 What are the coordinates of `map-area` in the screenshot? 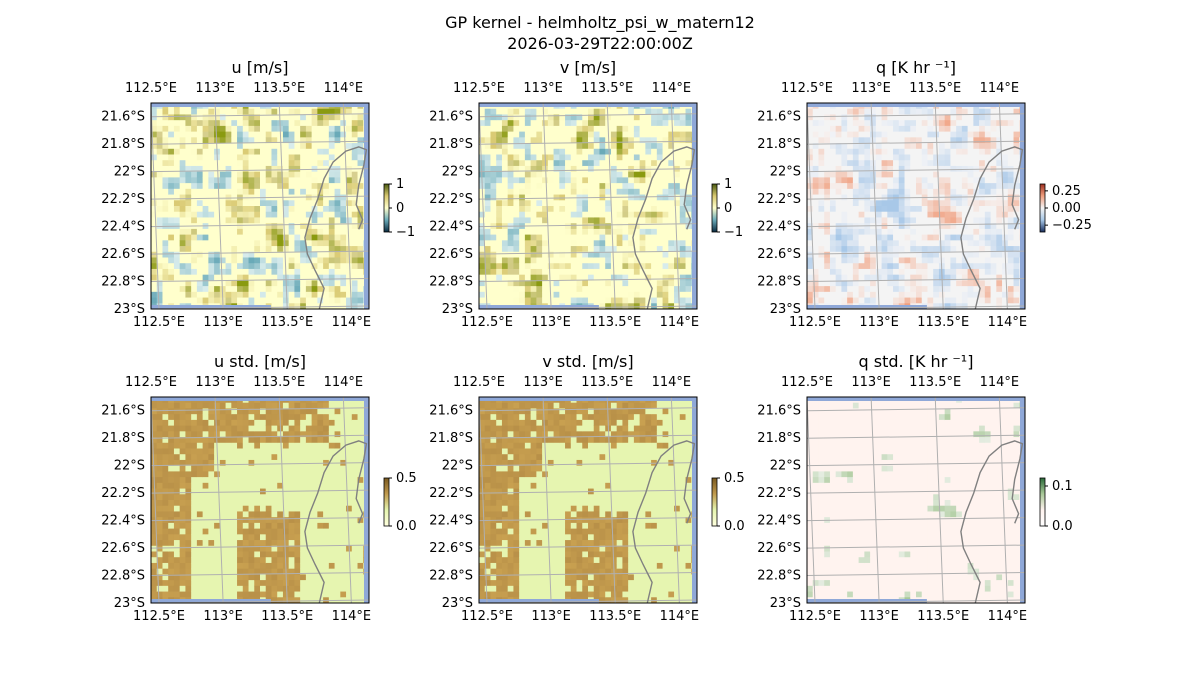 It's located at (260, 206).